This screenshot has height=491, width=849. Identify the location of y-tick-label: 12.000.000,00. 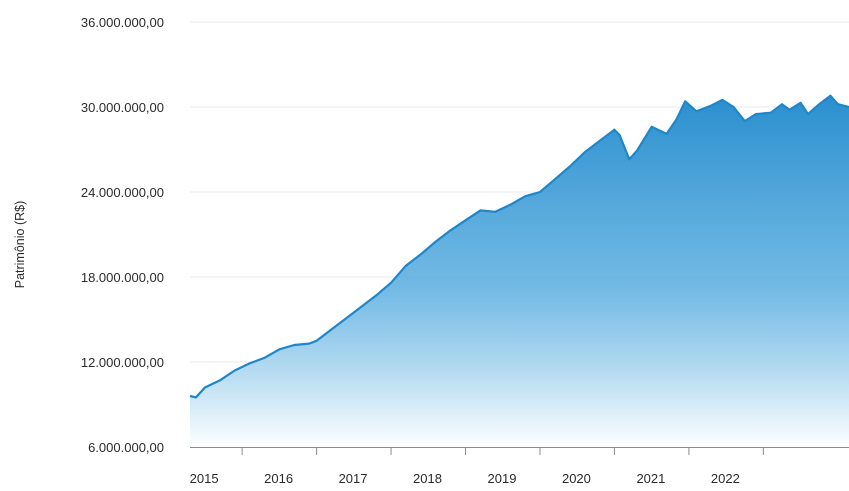
(122, 362).